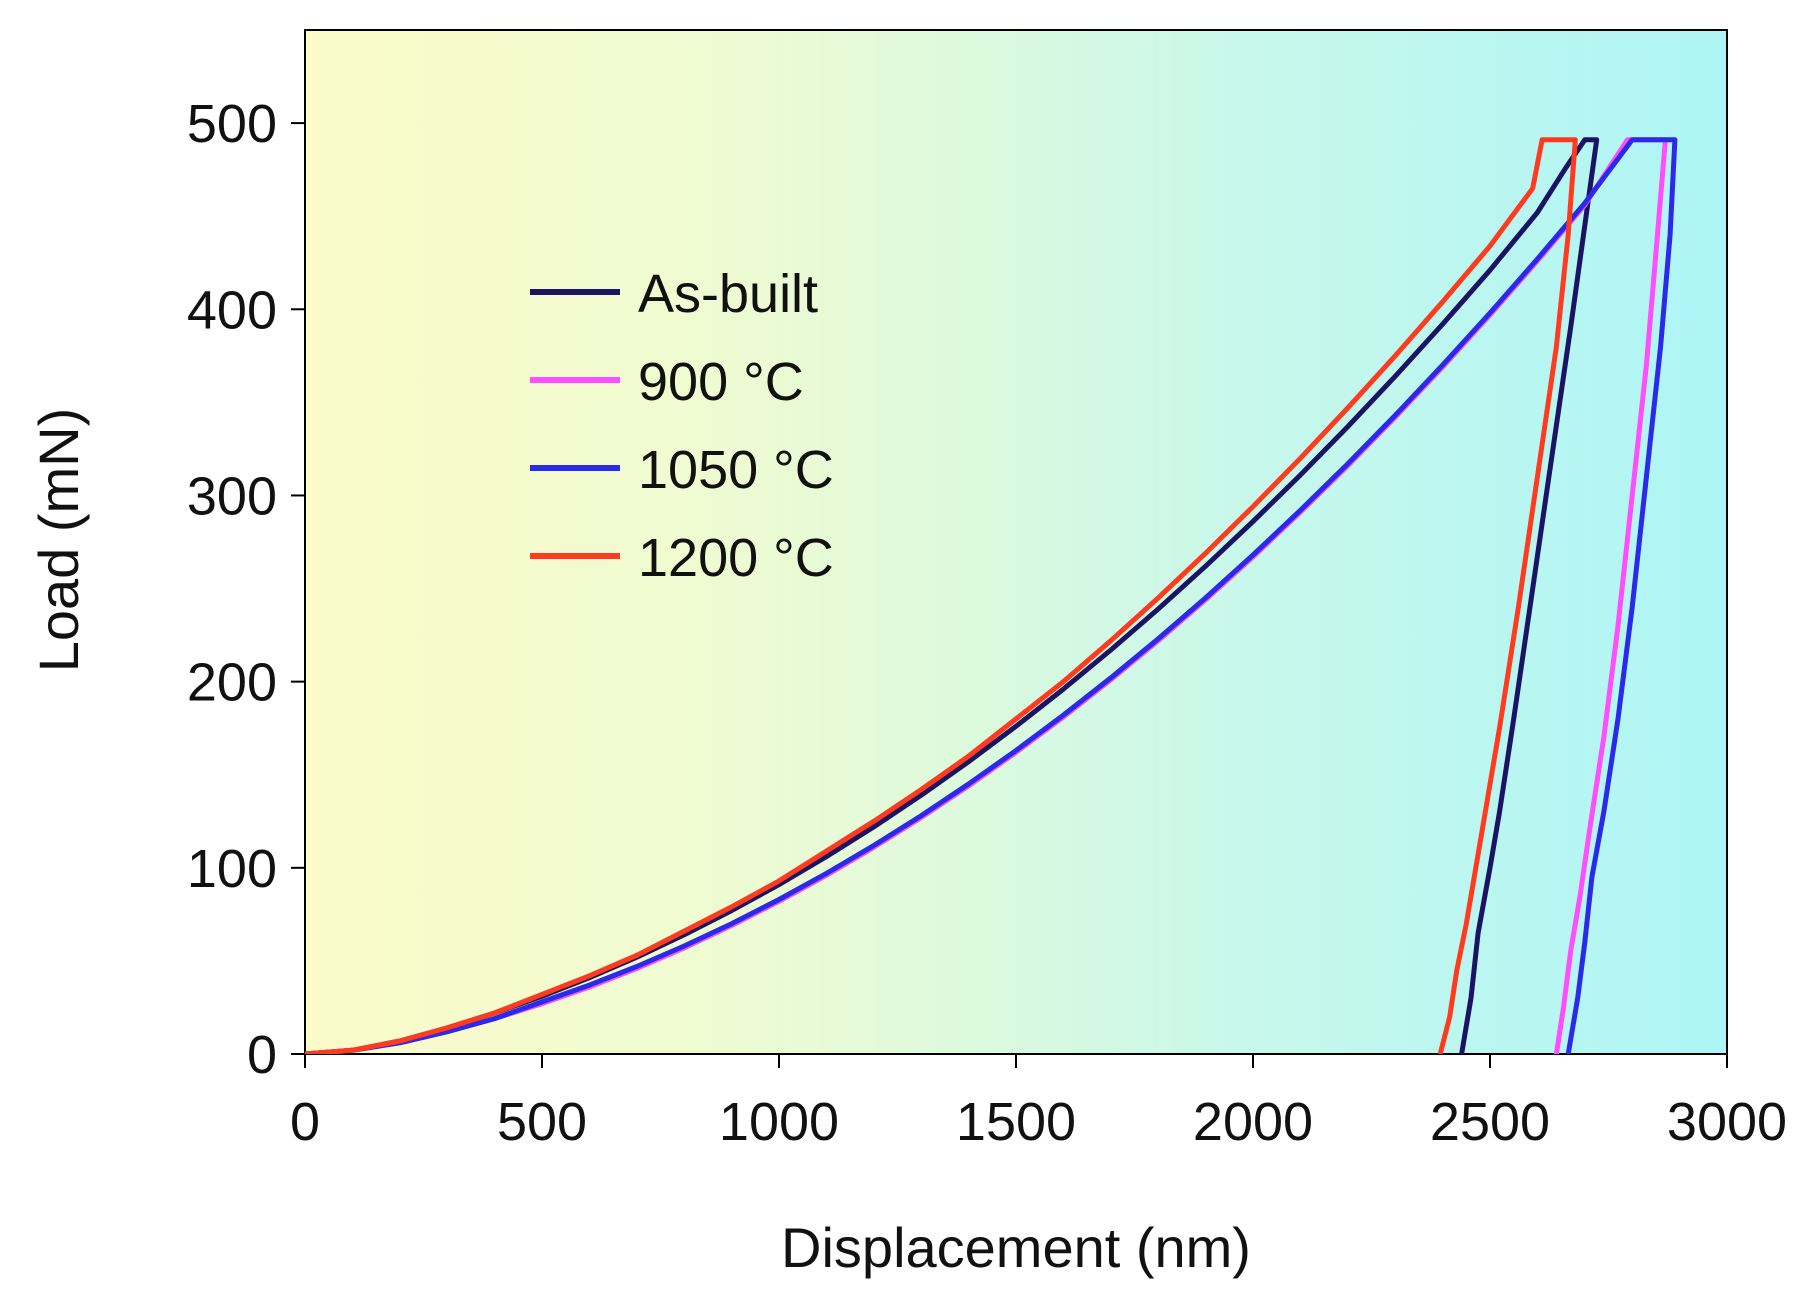 The image size is (1811, 1302). Describe the element at coordinates (232, 496) in the screenshot. I see `y-tick-label: 300` at that location.